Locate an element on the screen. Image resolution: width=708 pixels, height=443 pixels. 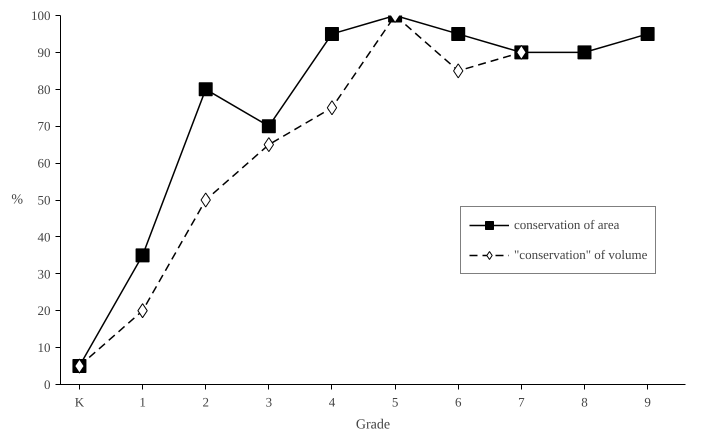
y-tick-label: 10 is located at coordinates (44, 348).